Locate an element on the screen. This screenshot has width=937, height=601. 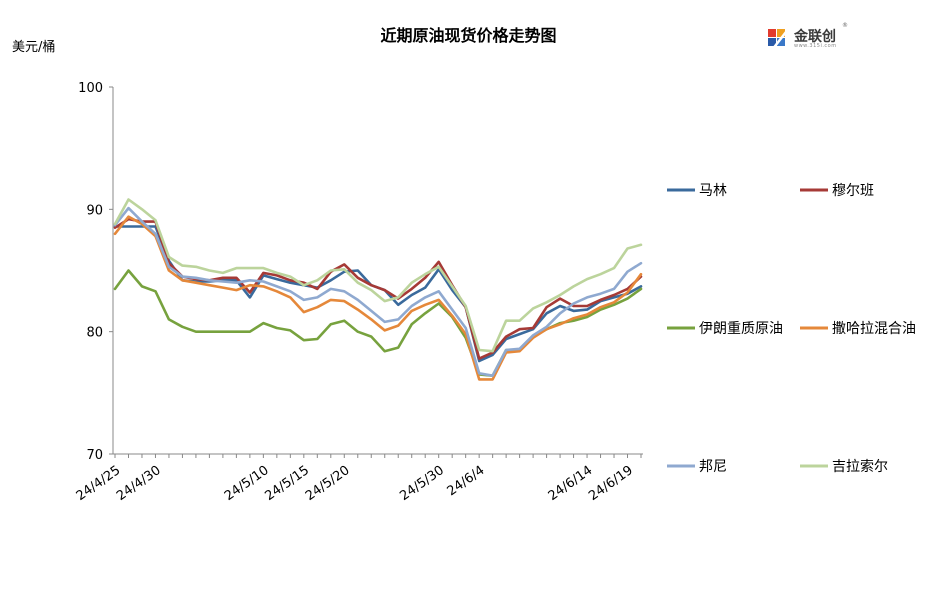
chart-title: 近期原油现货价格走势图 is located at coordinates (468, 35).